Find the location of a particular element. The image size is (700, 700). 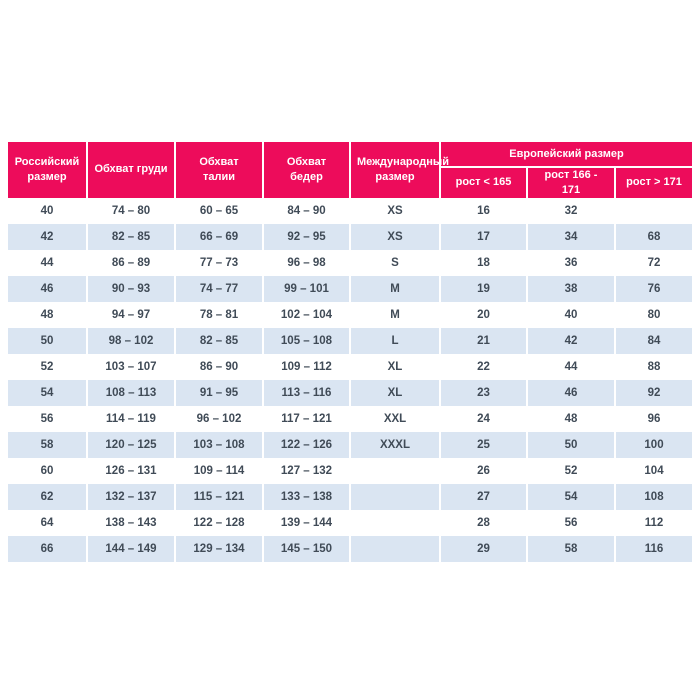

table-cell: 27 is located at coordinates (483, 496).